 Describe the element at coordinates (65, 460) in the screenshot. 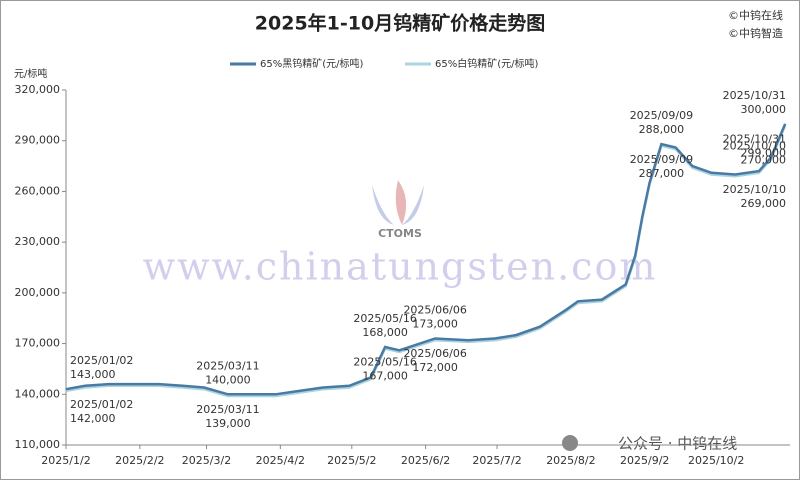

I see `x-tick-label: 2025/1/2` at that location.